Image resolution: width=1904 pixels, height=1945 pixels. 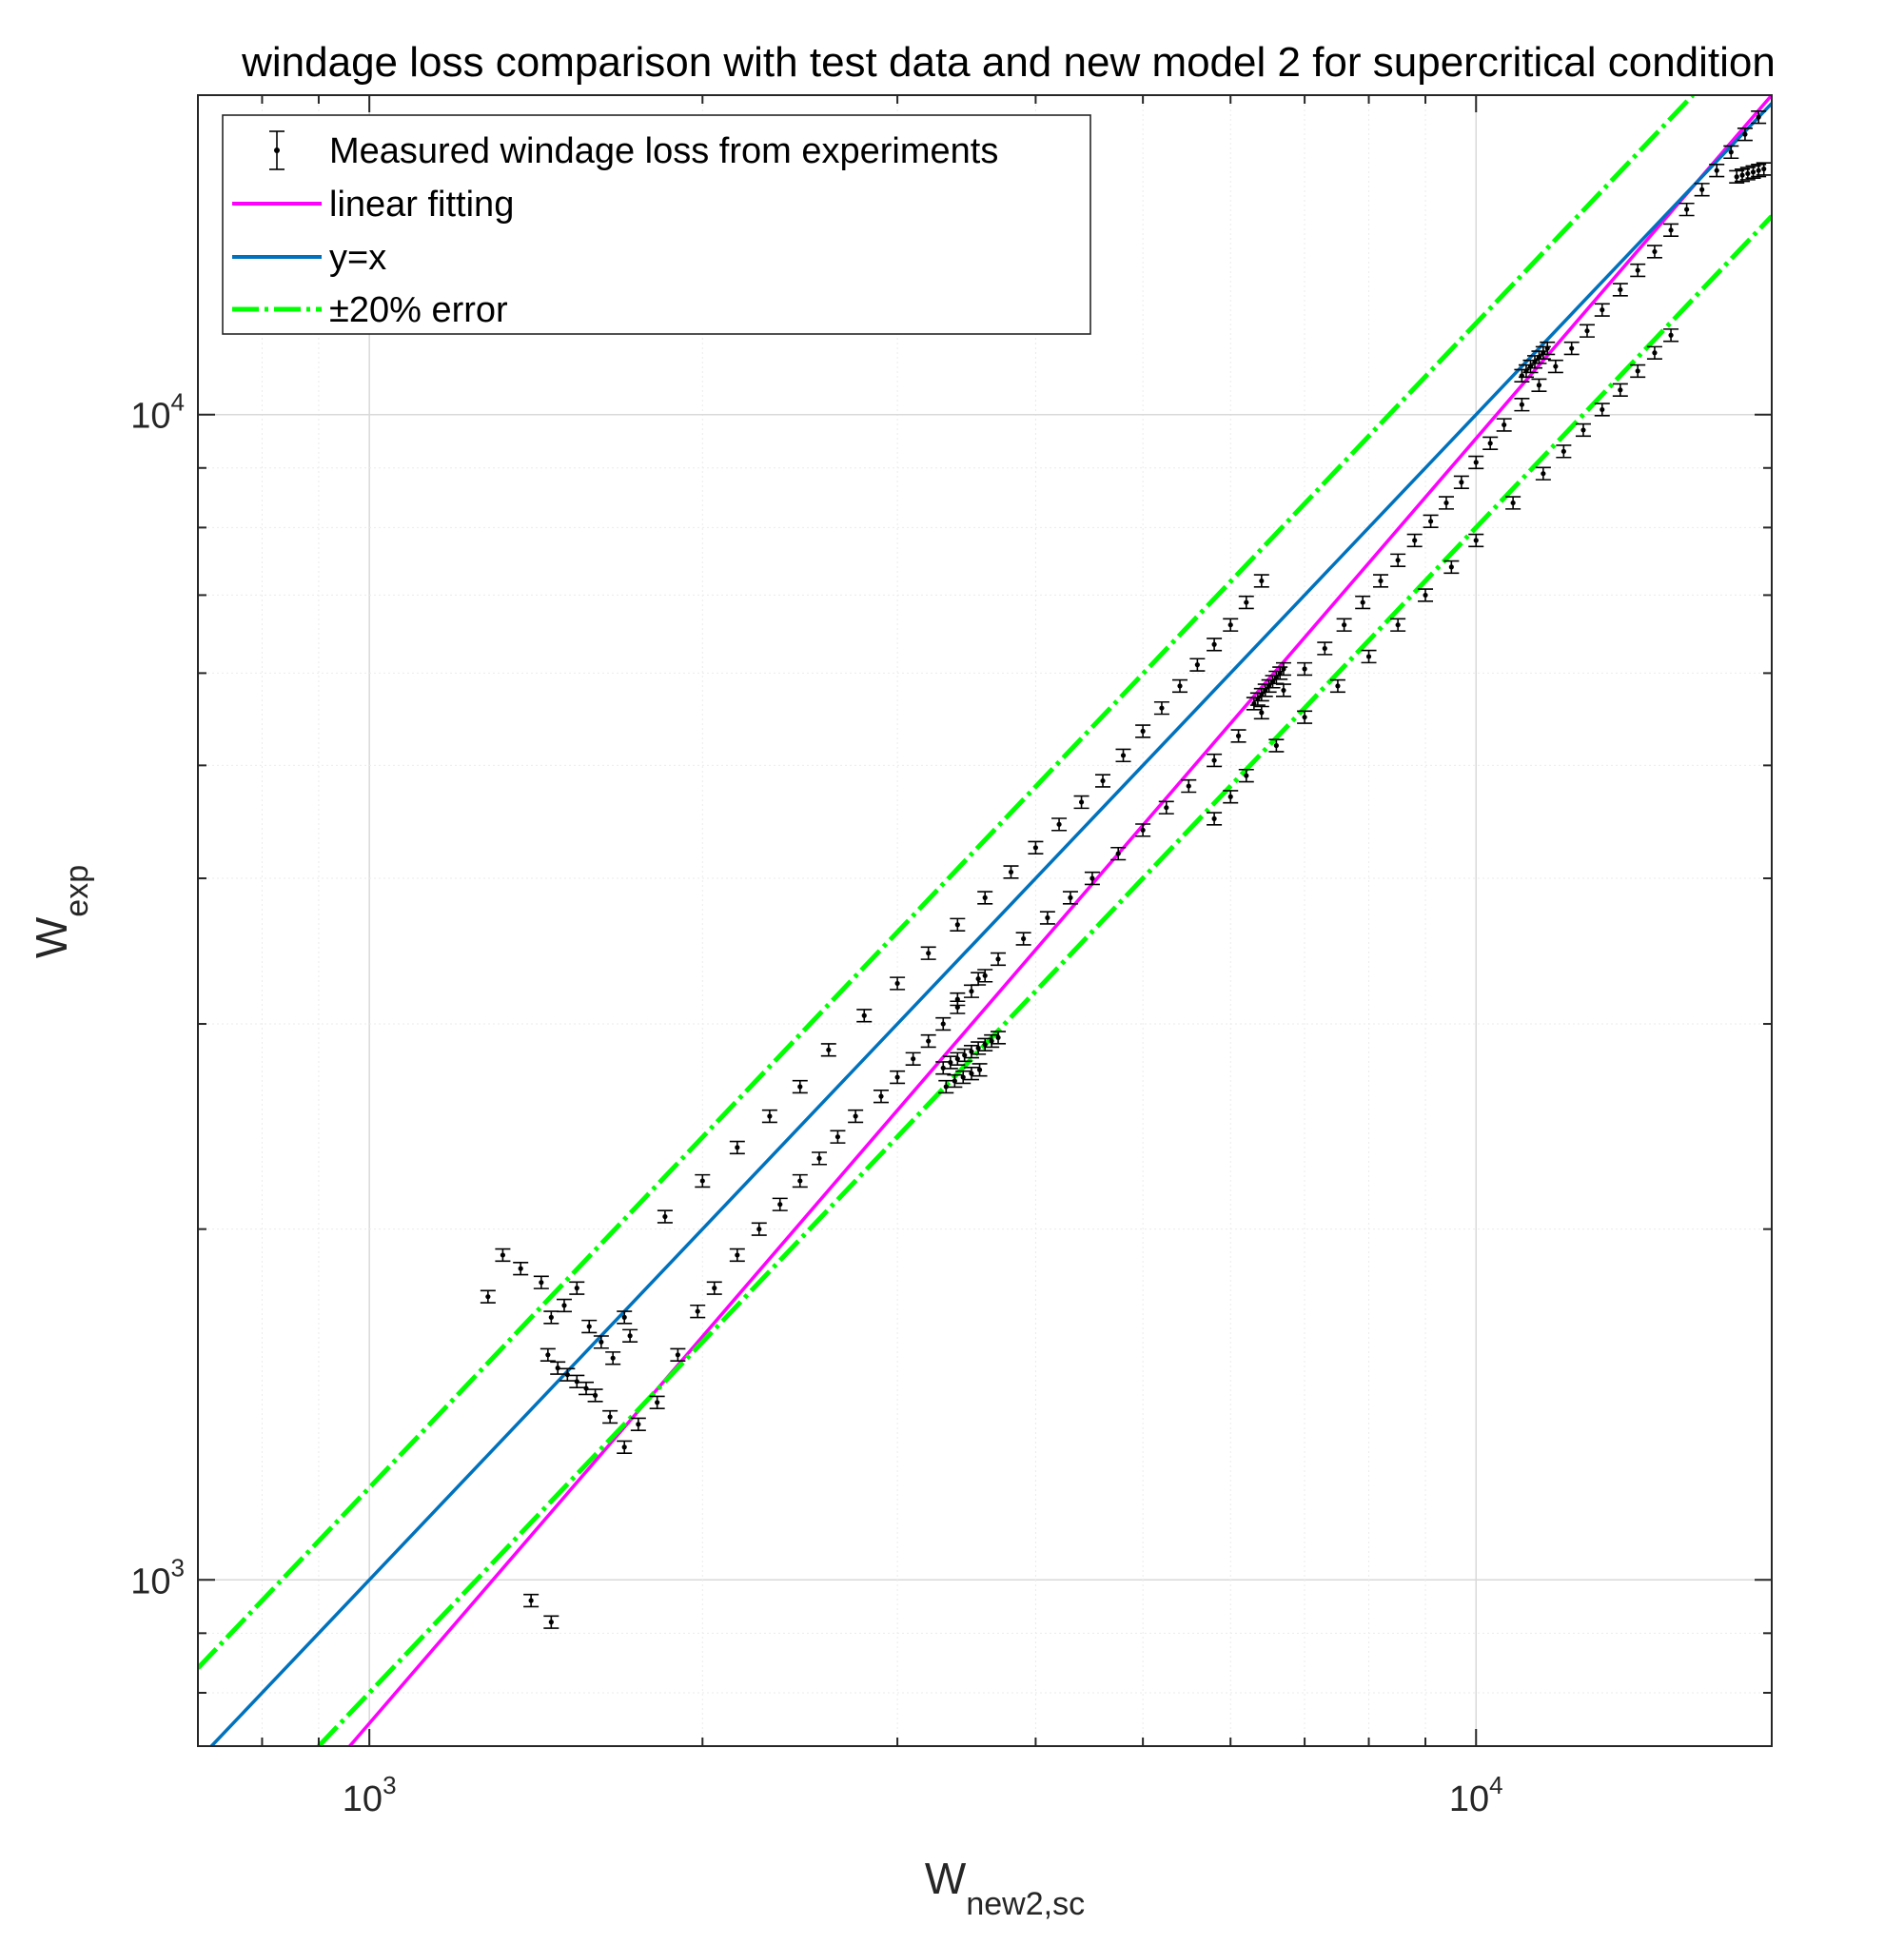 What do you see at coordinates (150, 1581) in the screenshot?
I see `y-tick-base: 10` at bounding box center [150, 1581].